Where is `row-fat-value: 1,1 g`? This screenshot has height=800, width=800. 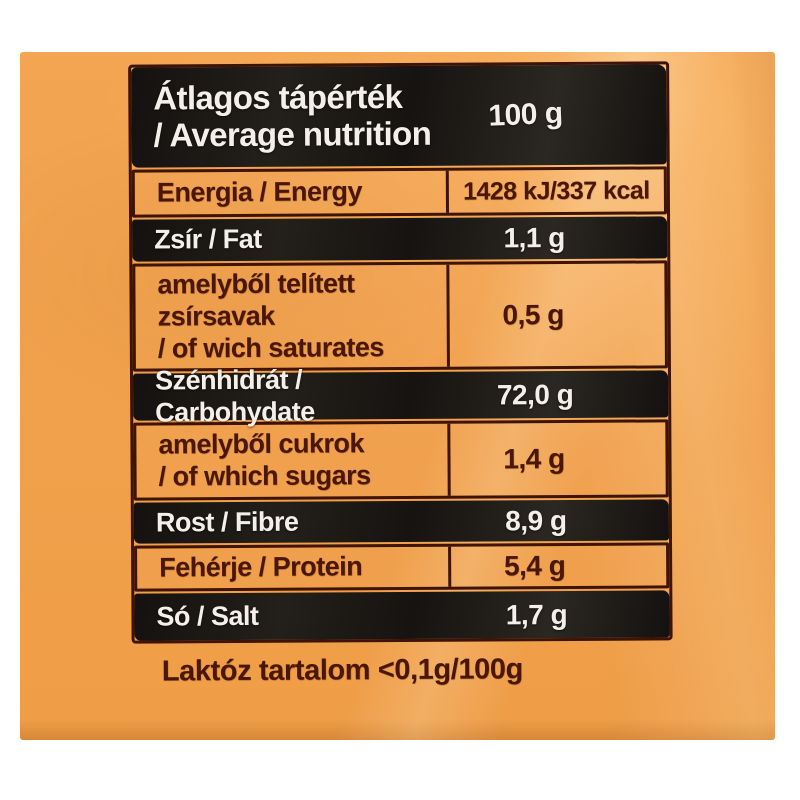 row-fat-value: 1,1 g is located at coordinates (534, 237).